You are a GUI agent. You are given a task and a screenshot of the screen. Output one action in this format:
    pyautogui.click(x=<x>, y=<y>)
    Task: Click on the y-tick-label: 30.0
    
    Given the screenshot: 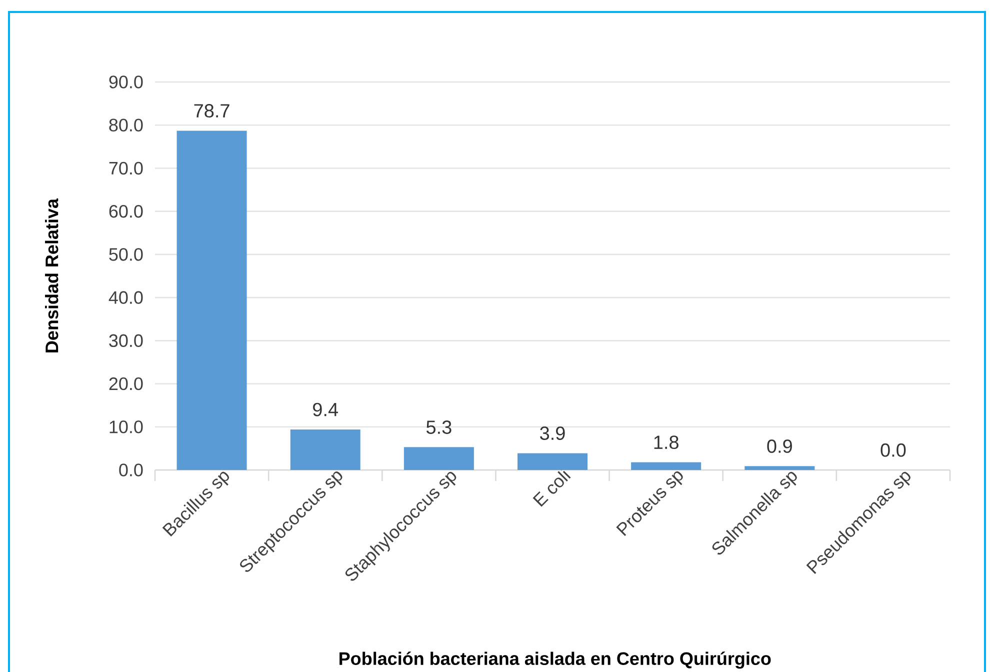 What is the action you would take?
    pyautogui.click(x=126, y=341)
    